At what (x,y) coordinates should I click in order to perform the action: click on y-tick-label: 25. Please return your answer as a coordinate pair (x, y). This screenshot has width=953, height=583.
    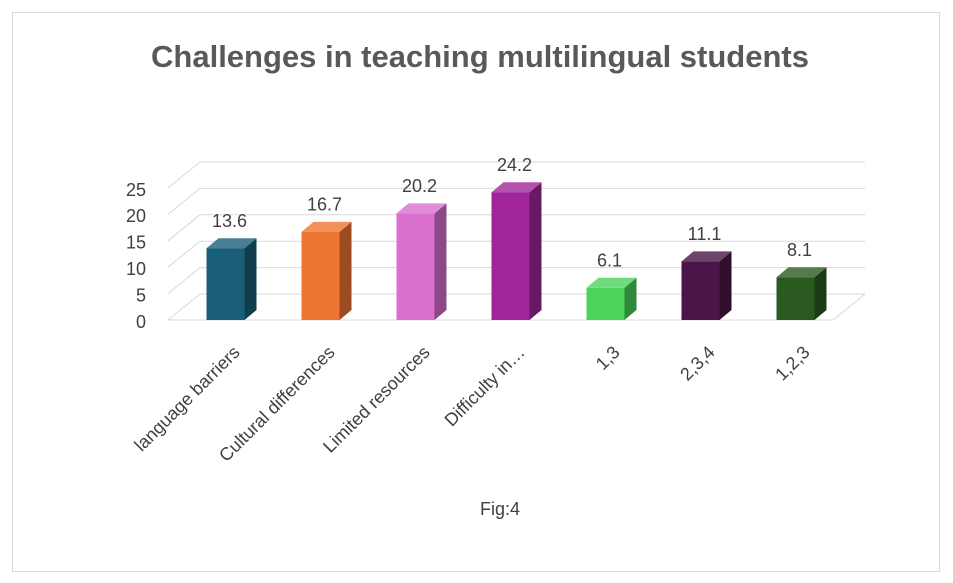
    Looking at the image, I should click on (136, 190).